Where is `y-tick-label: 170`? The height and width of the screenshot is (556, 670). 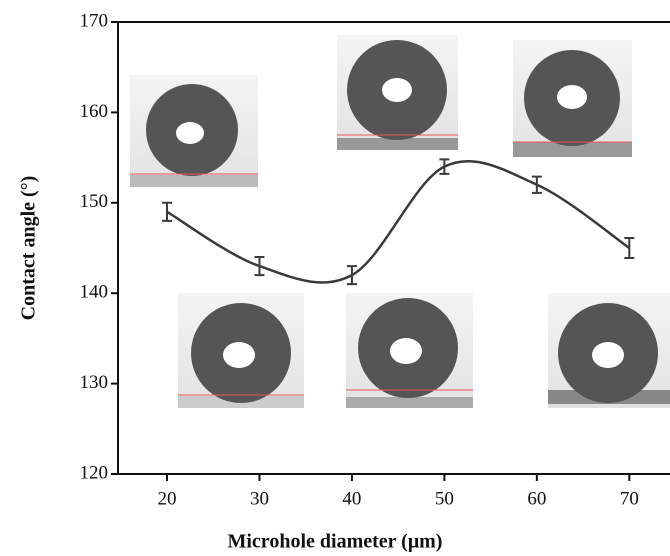
y-tick-label: 170 is located at coordinates (94, 20).